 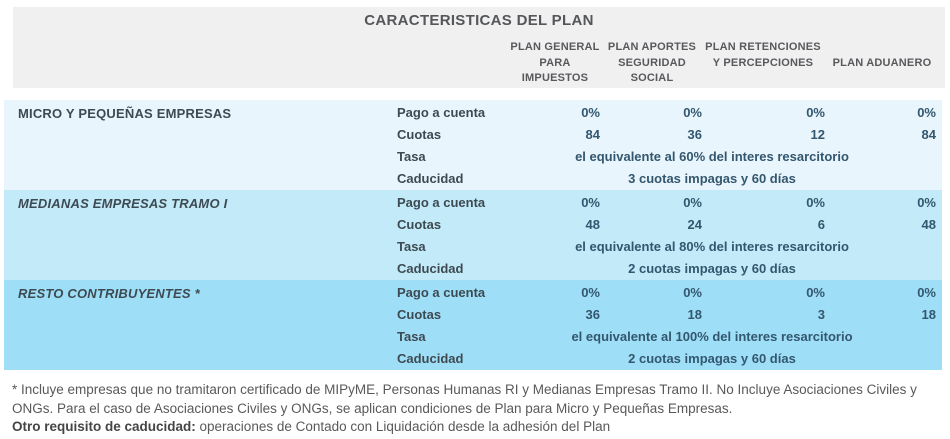 I want to click on footnote-bold-label: Otro requisito de caducidad:, so click(x=104, y=426).